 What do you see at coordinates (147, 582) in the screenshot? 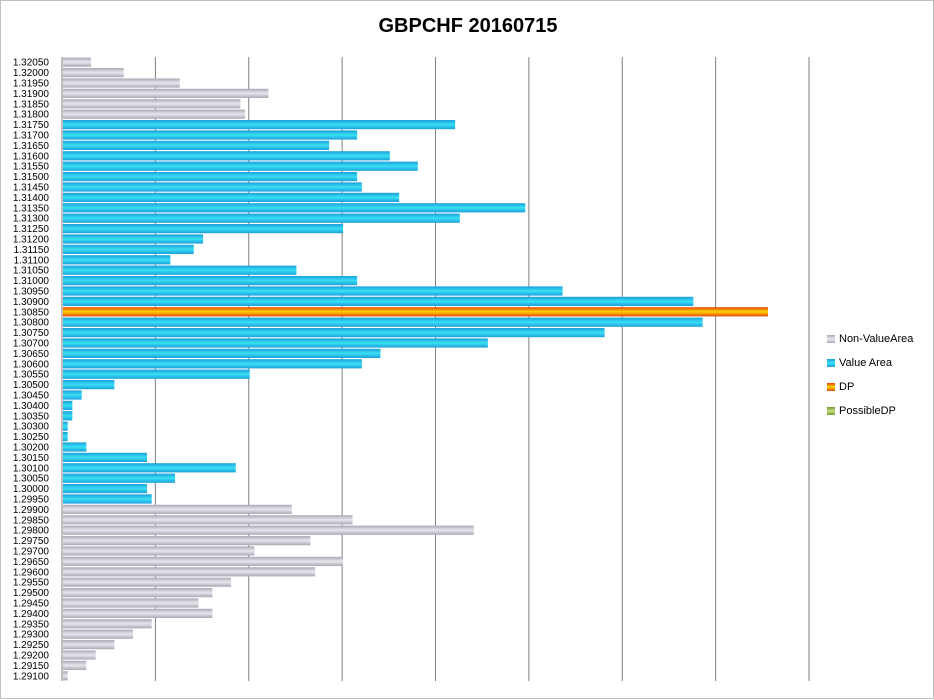
I see `bar-1.29550` at bounding box center [147, 582].